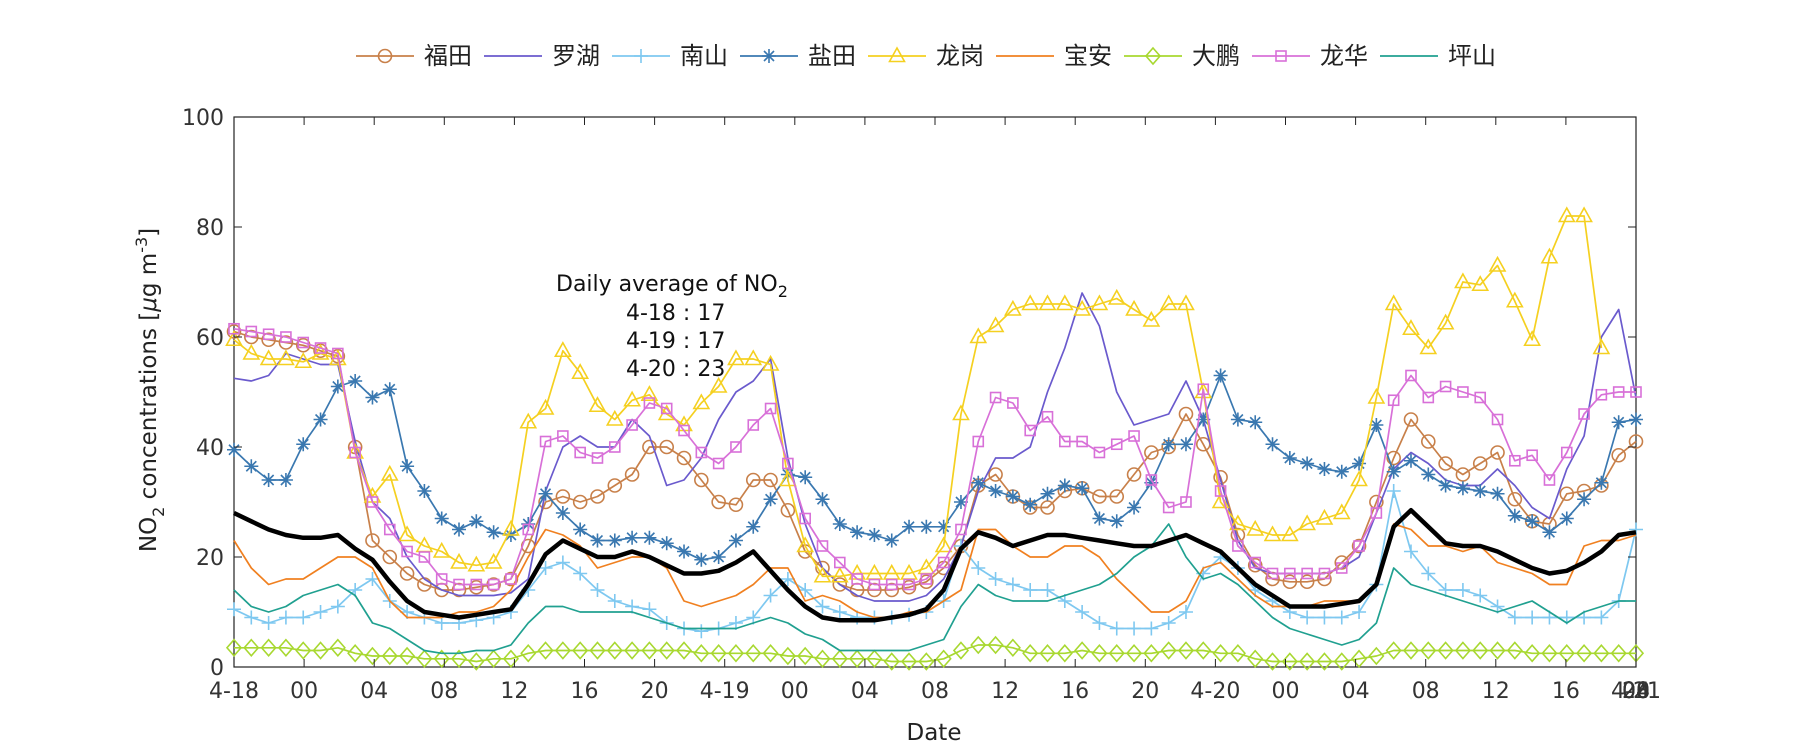 The image size is (1800, 750). Describe the element at coordinates (234, 691) in the screenshot. I see `x-tick-label: 4-18` at that location.